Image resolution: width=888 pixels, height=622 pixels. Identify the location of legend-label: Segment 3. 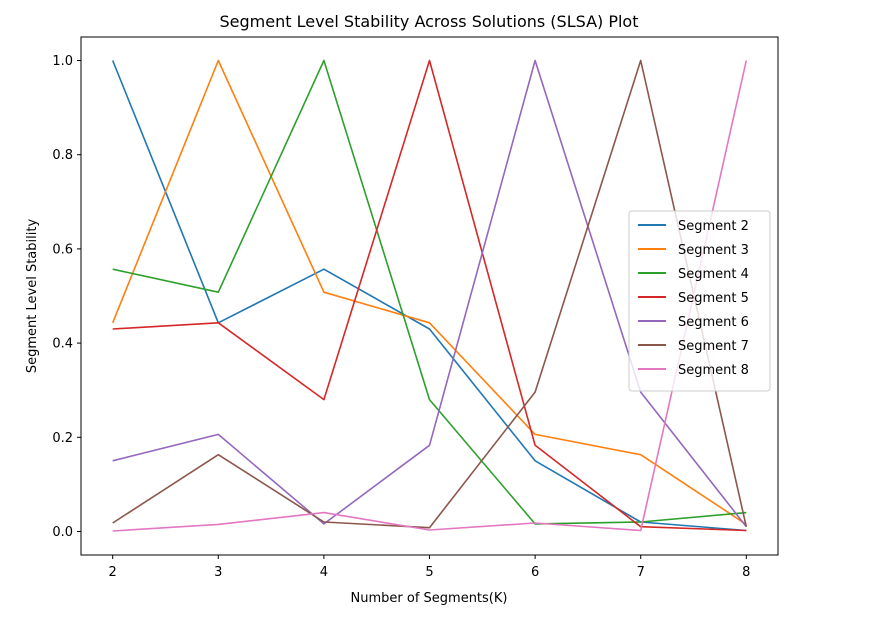
(713, 250).